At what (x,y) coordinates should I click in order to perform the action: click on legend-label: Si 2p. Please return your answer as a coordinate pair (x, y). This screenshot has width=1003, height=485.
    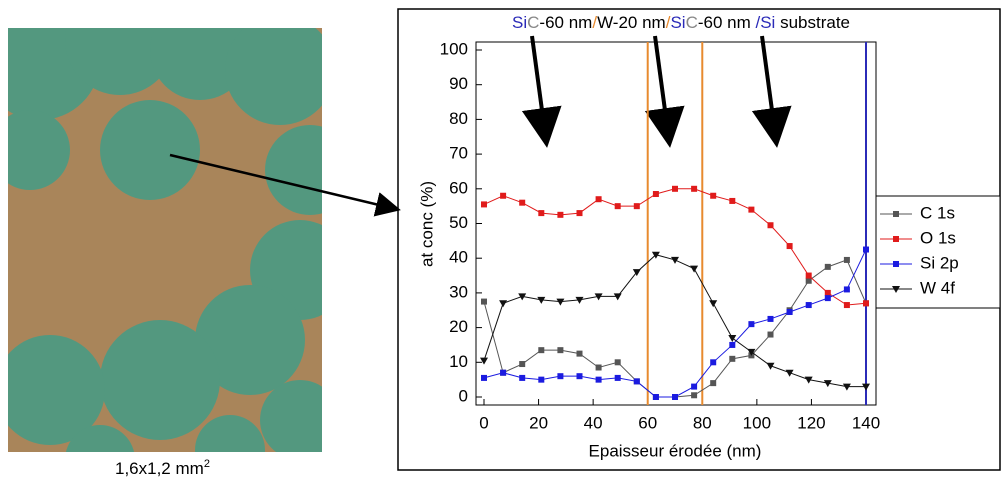
    Looking at the image, I should click on (939, 262).